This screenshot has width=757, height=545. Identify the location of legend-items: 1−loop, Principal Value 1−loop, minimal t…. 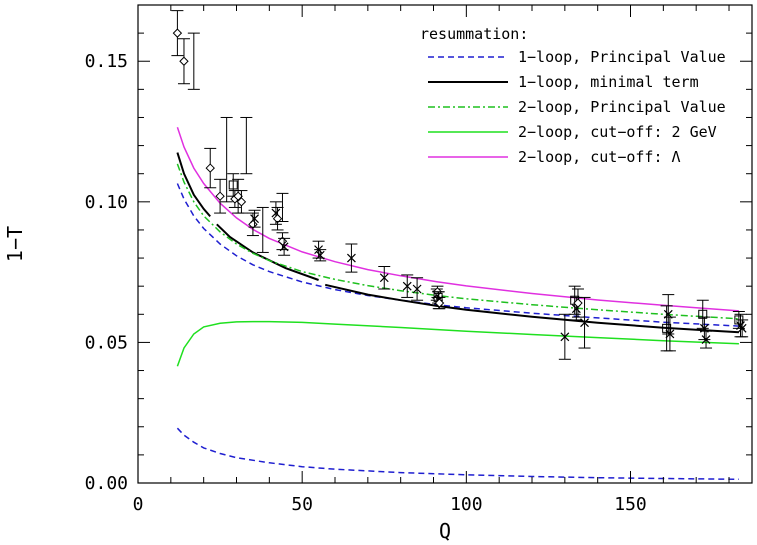
(577, 107).